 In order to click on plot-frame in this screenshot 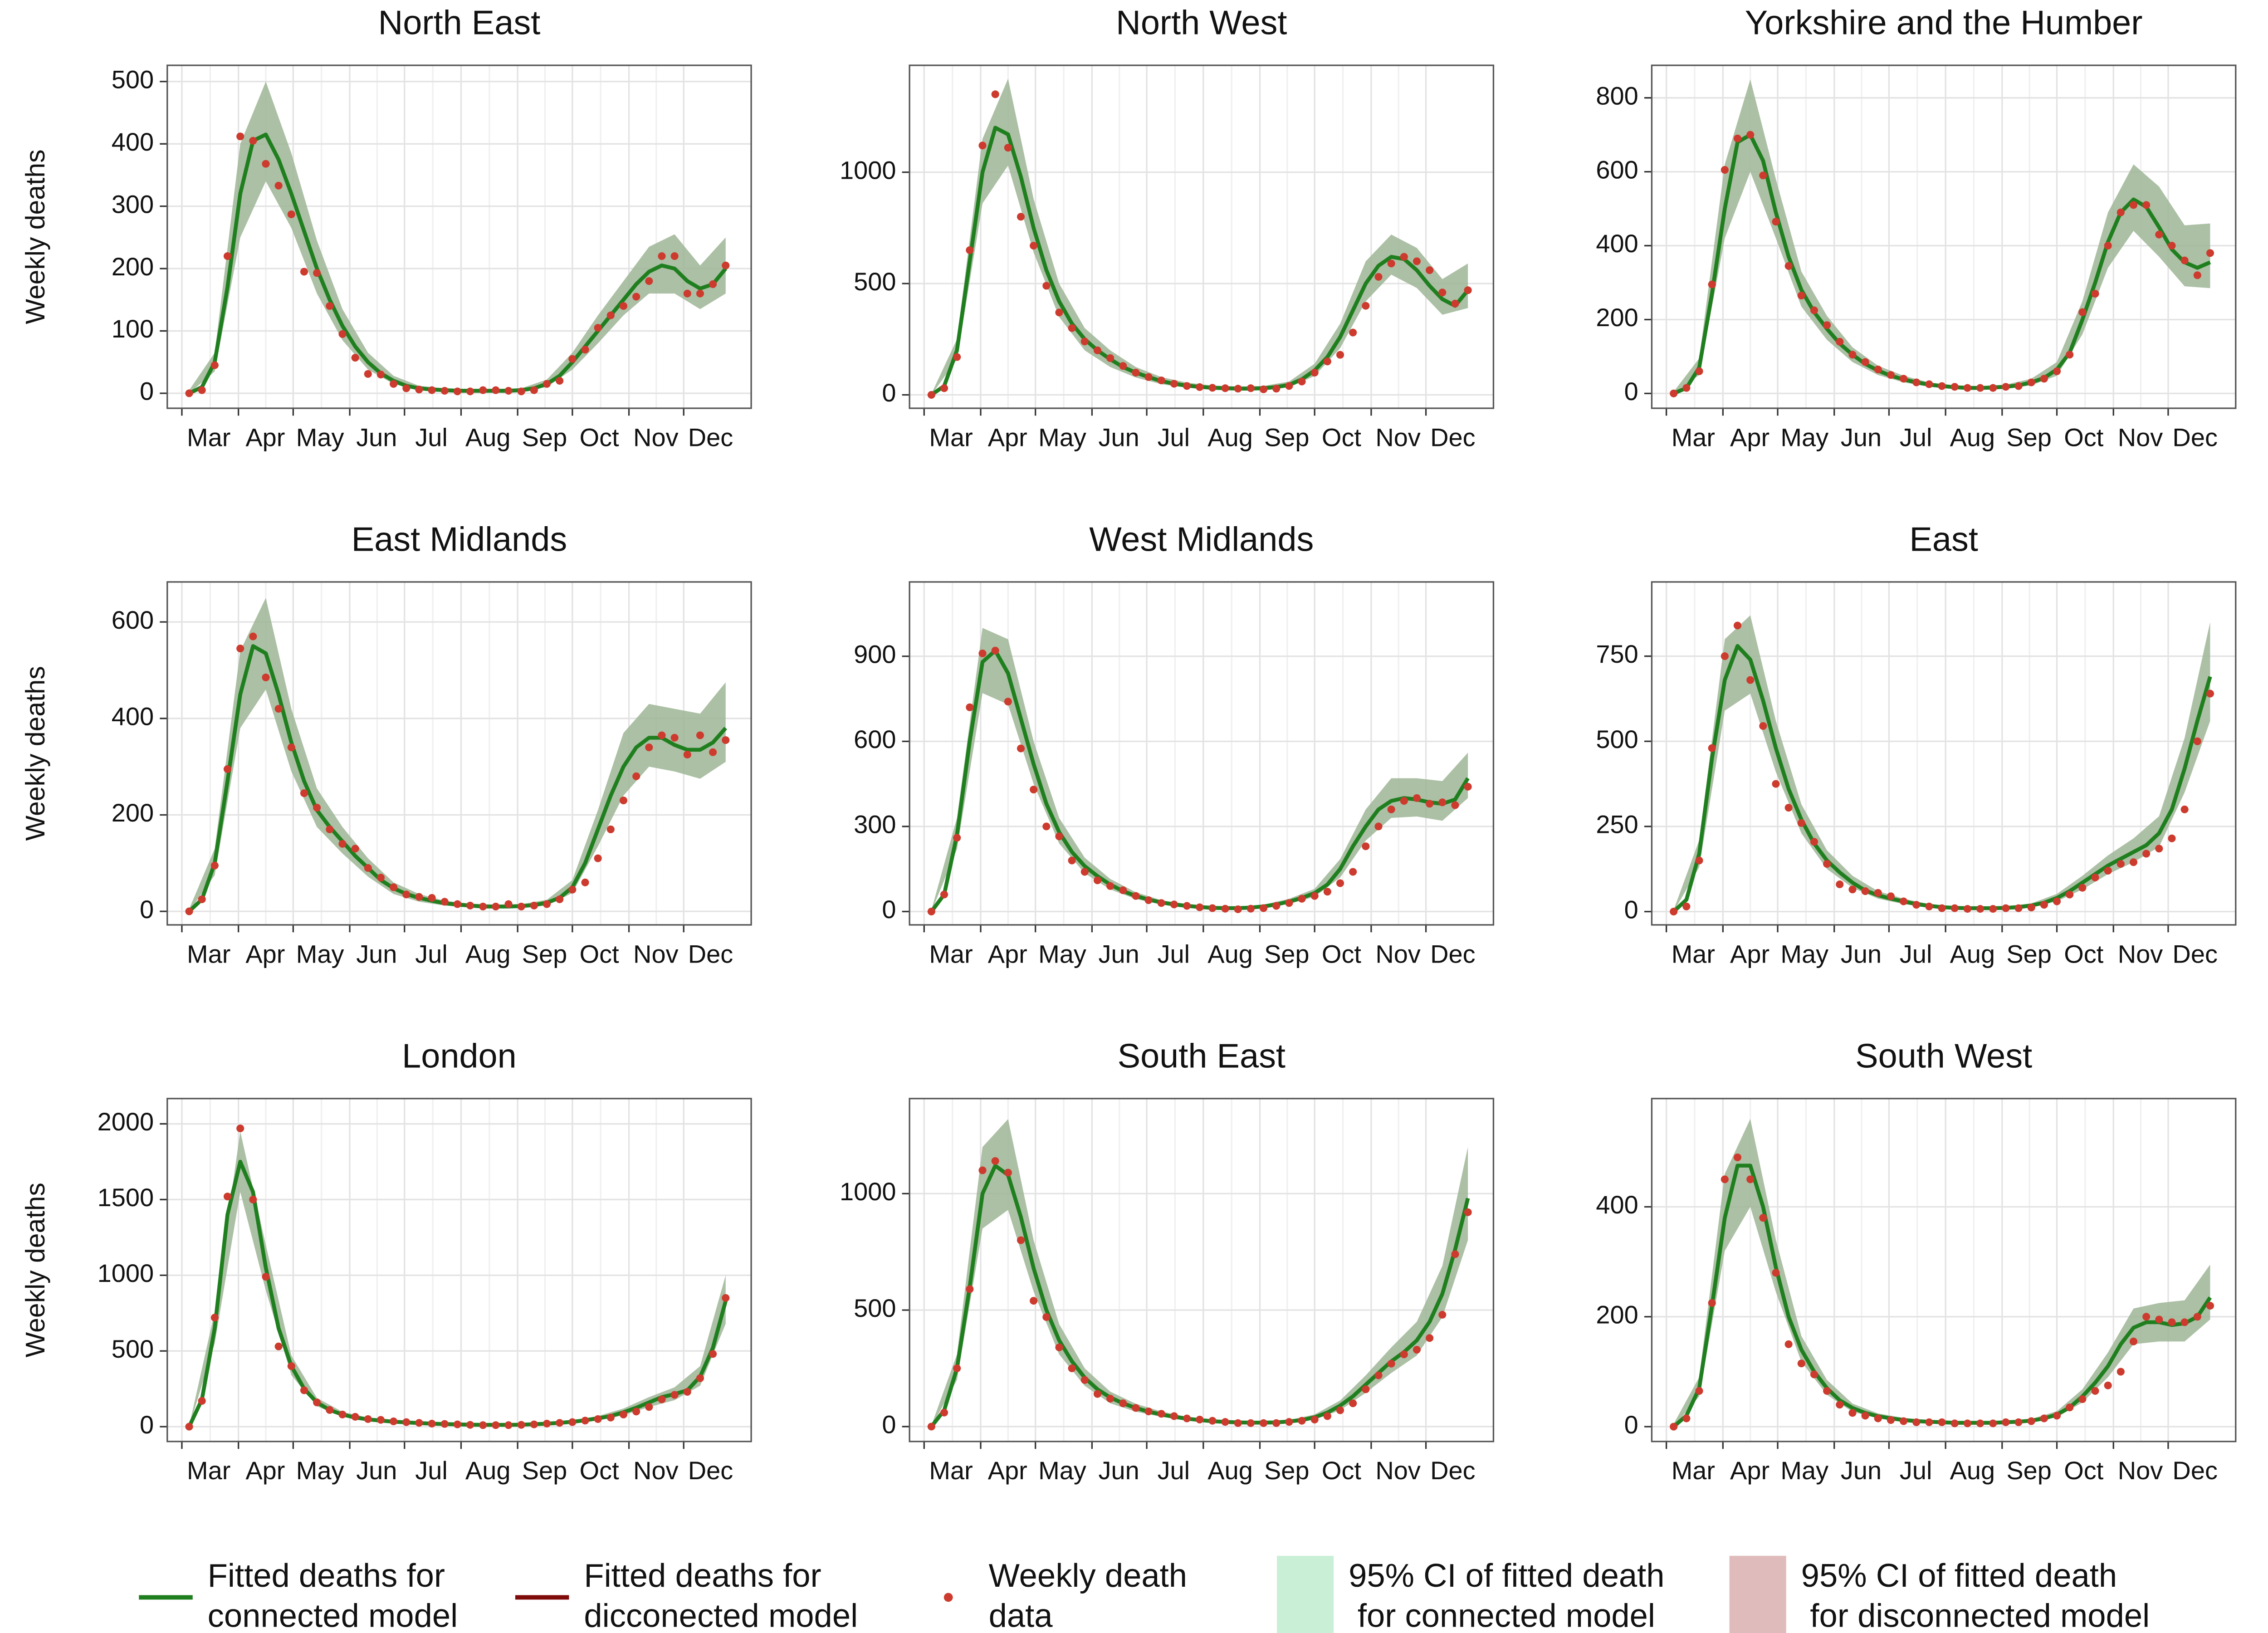, I will do `click(459, 753)`.